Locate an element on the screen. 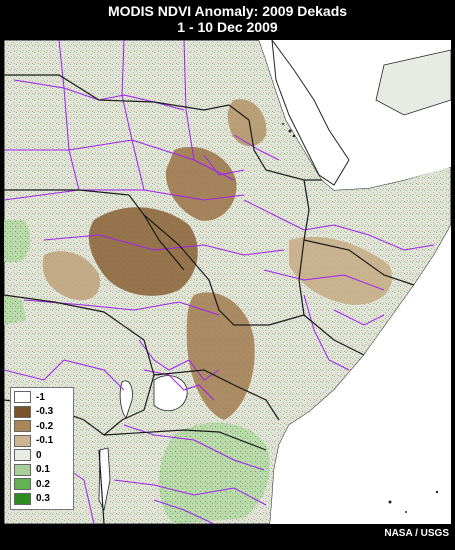 This screenshot has width=455, height=550. legend-item: 0.3 is located at coordinates (42, 499).